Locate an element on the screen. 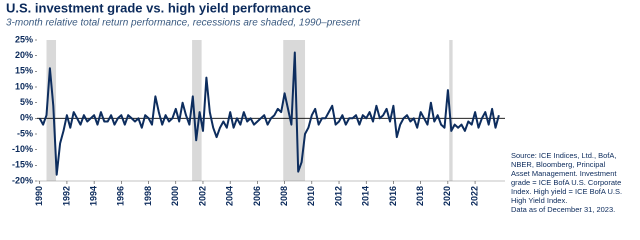  y-tick-label: 0% is located at coordinates (26, 118).